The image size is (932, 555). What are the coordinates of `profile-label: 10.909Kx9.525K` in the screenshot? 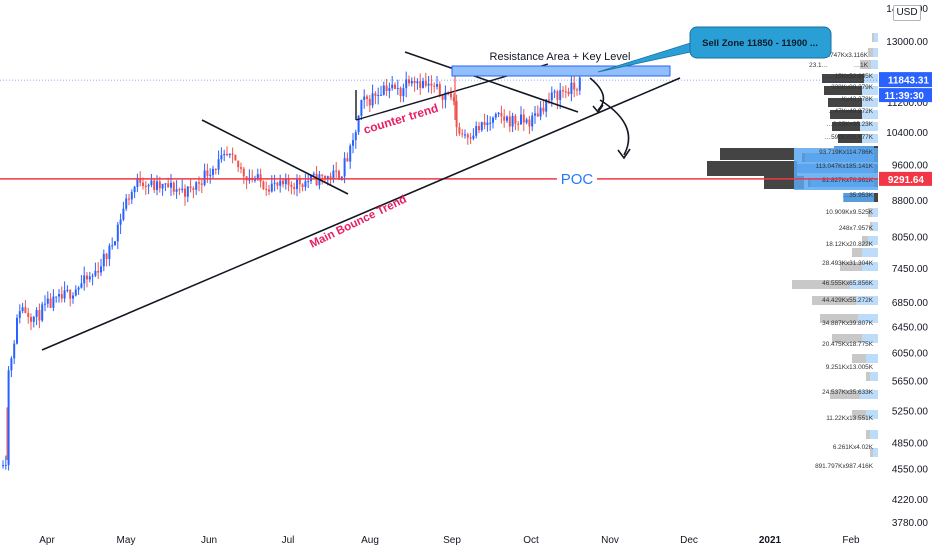 It's located at (850, 212).